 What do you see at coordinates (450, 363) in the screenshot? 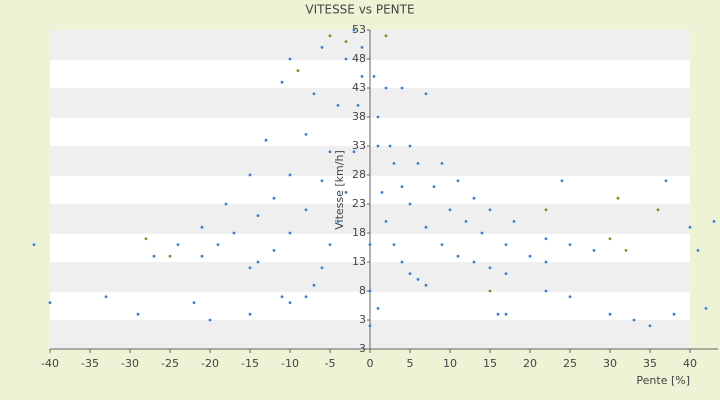
I see `x-tick-label: 10` at bounding box center [450, 363].